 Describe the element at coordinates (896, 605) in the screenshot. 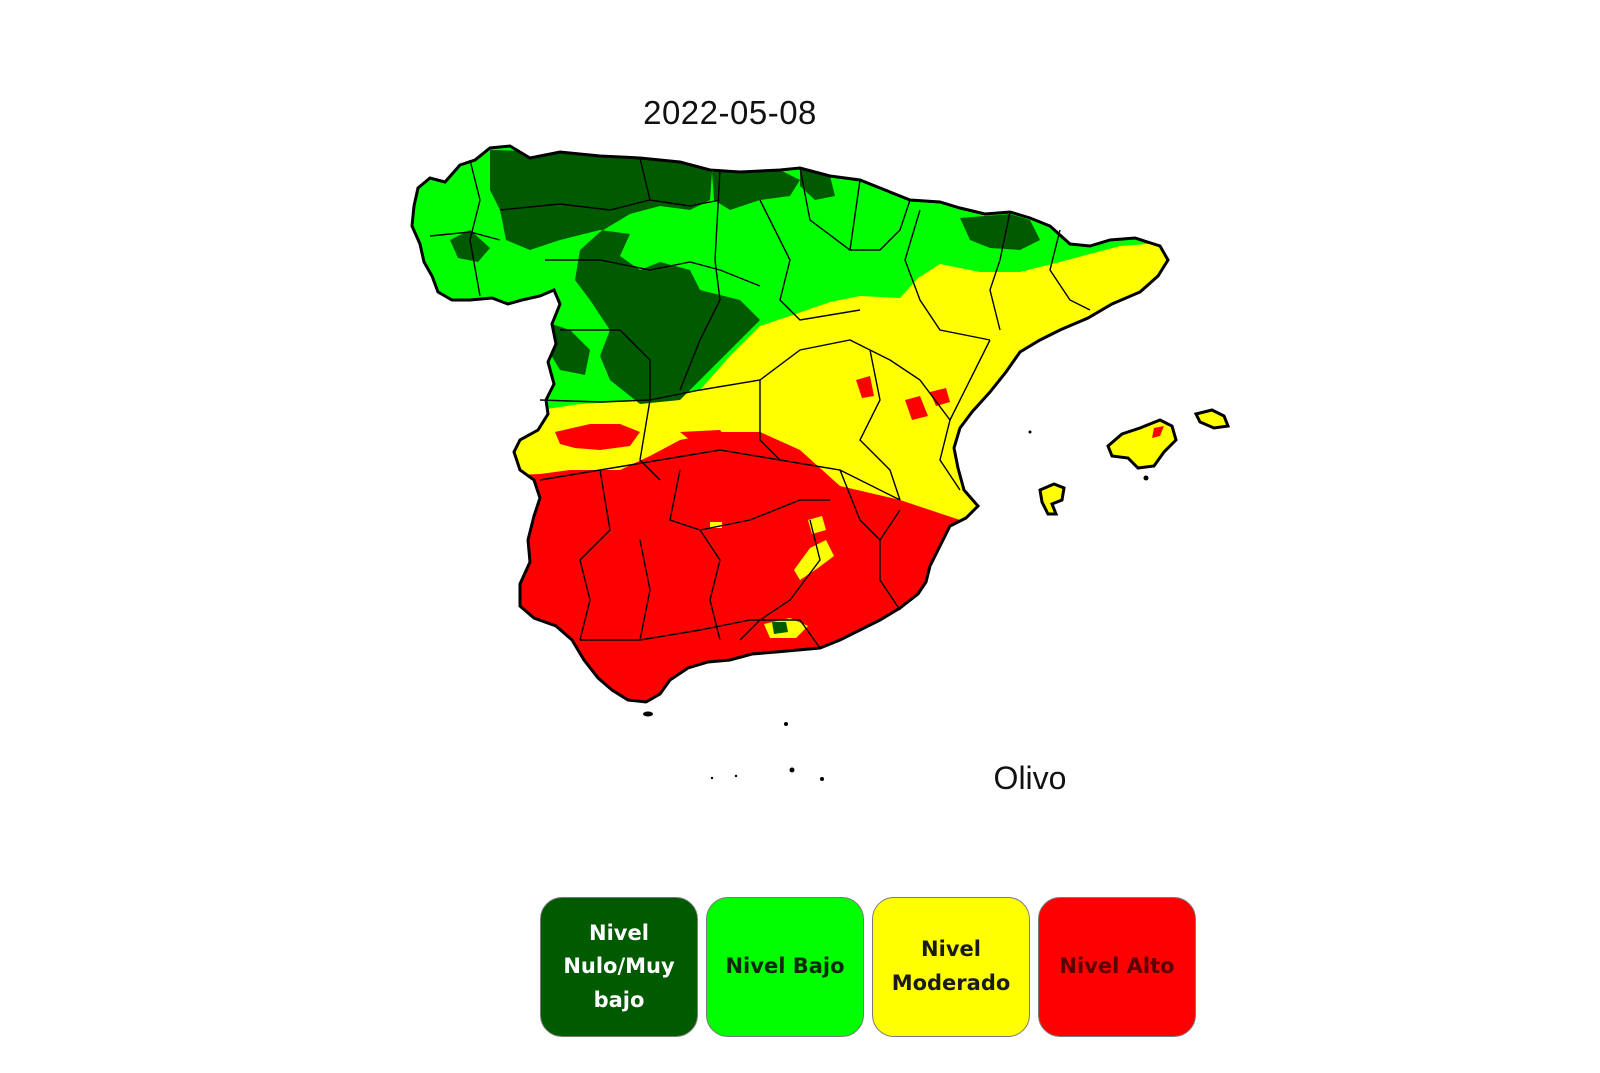

I see `small-islets` at that location.